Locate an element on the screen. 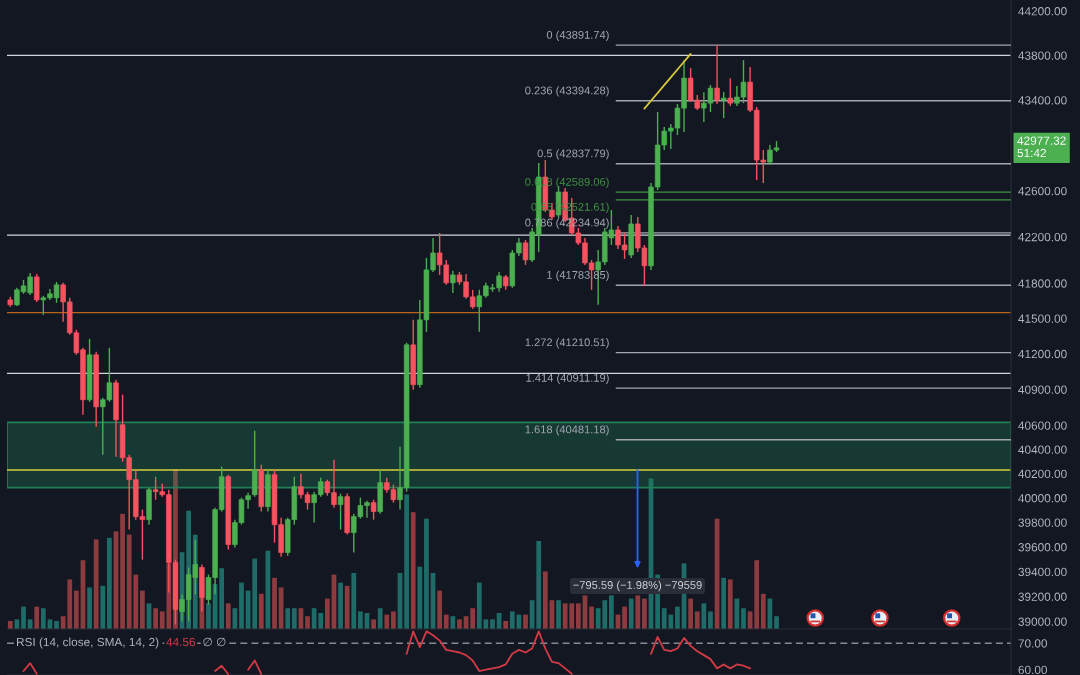 The image size is (1080, 675). y-tick-label: 40900.00 is located at coordinates (1042, 389).